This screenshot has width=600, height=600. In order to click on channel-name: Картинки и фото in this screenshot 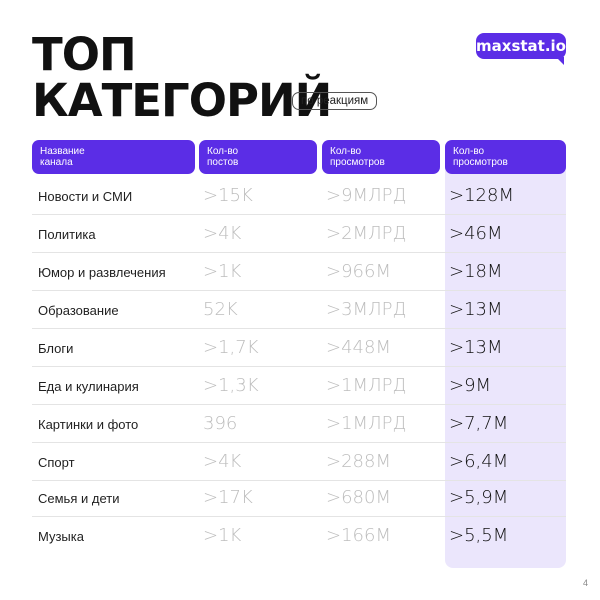, I will do `click(88, 424)`.